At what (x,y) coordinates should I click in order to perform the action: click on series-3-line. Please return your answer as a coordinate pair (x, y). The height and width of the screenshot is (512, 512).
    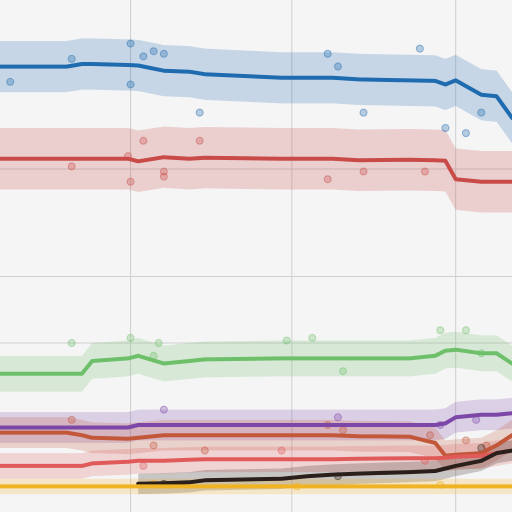
    Looking at the image, I should click on (256, 420).